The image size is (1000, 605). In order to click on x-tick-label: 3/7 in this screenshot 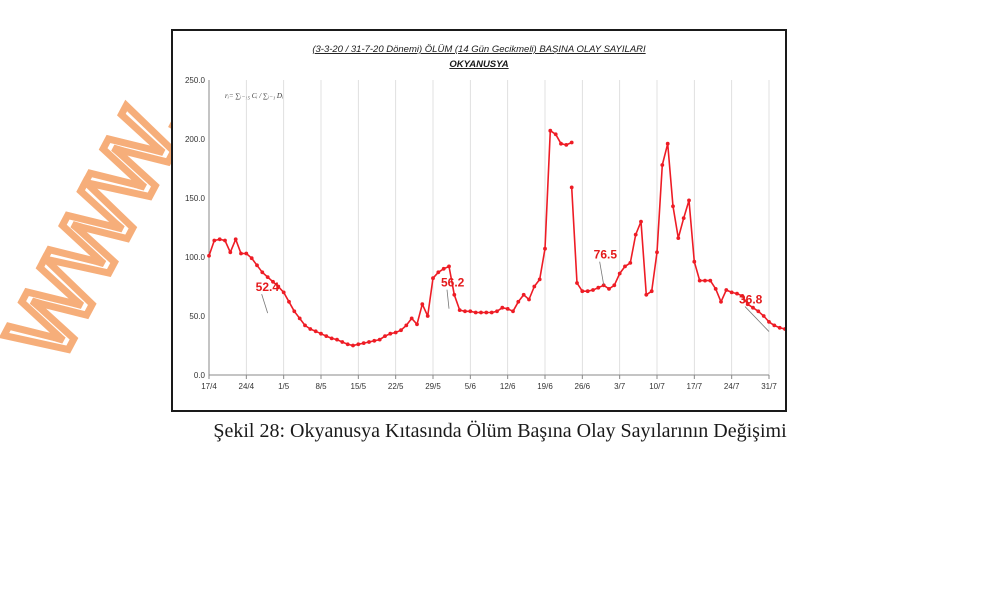, I will do `click(620, 386)`.